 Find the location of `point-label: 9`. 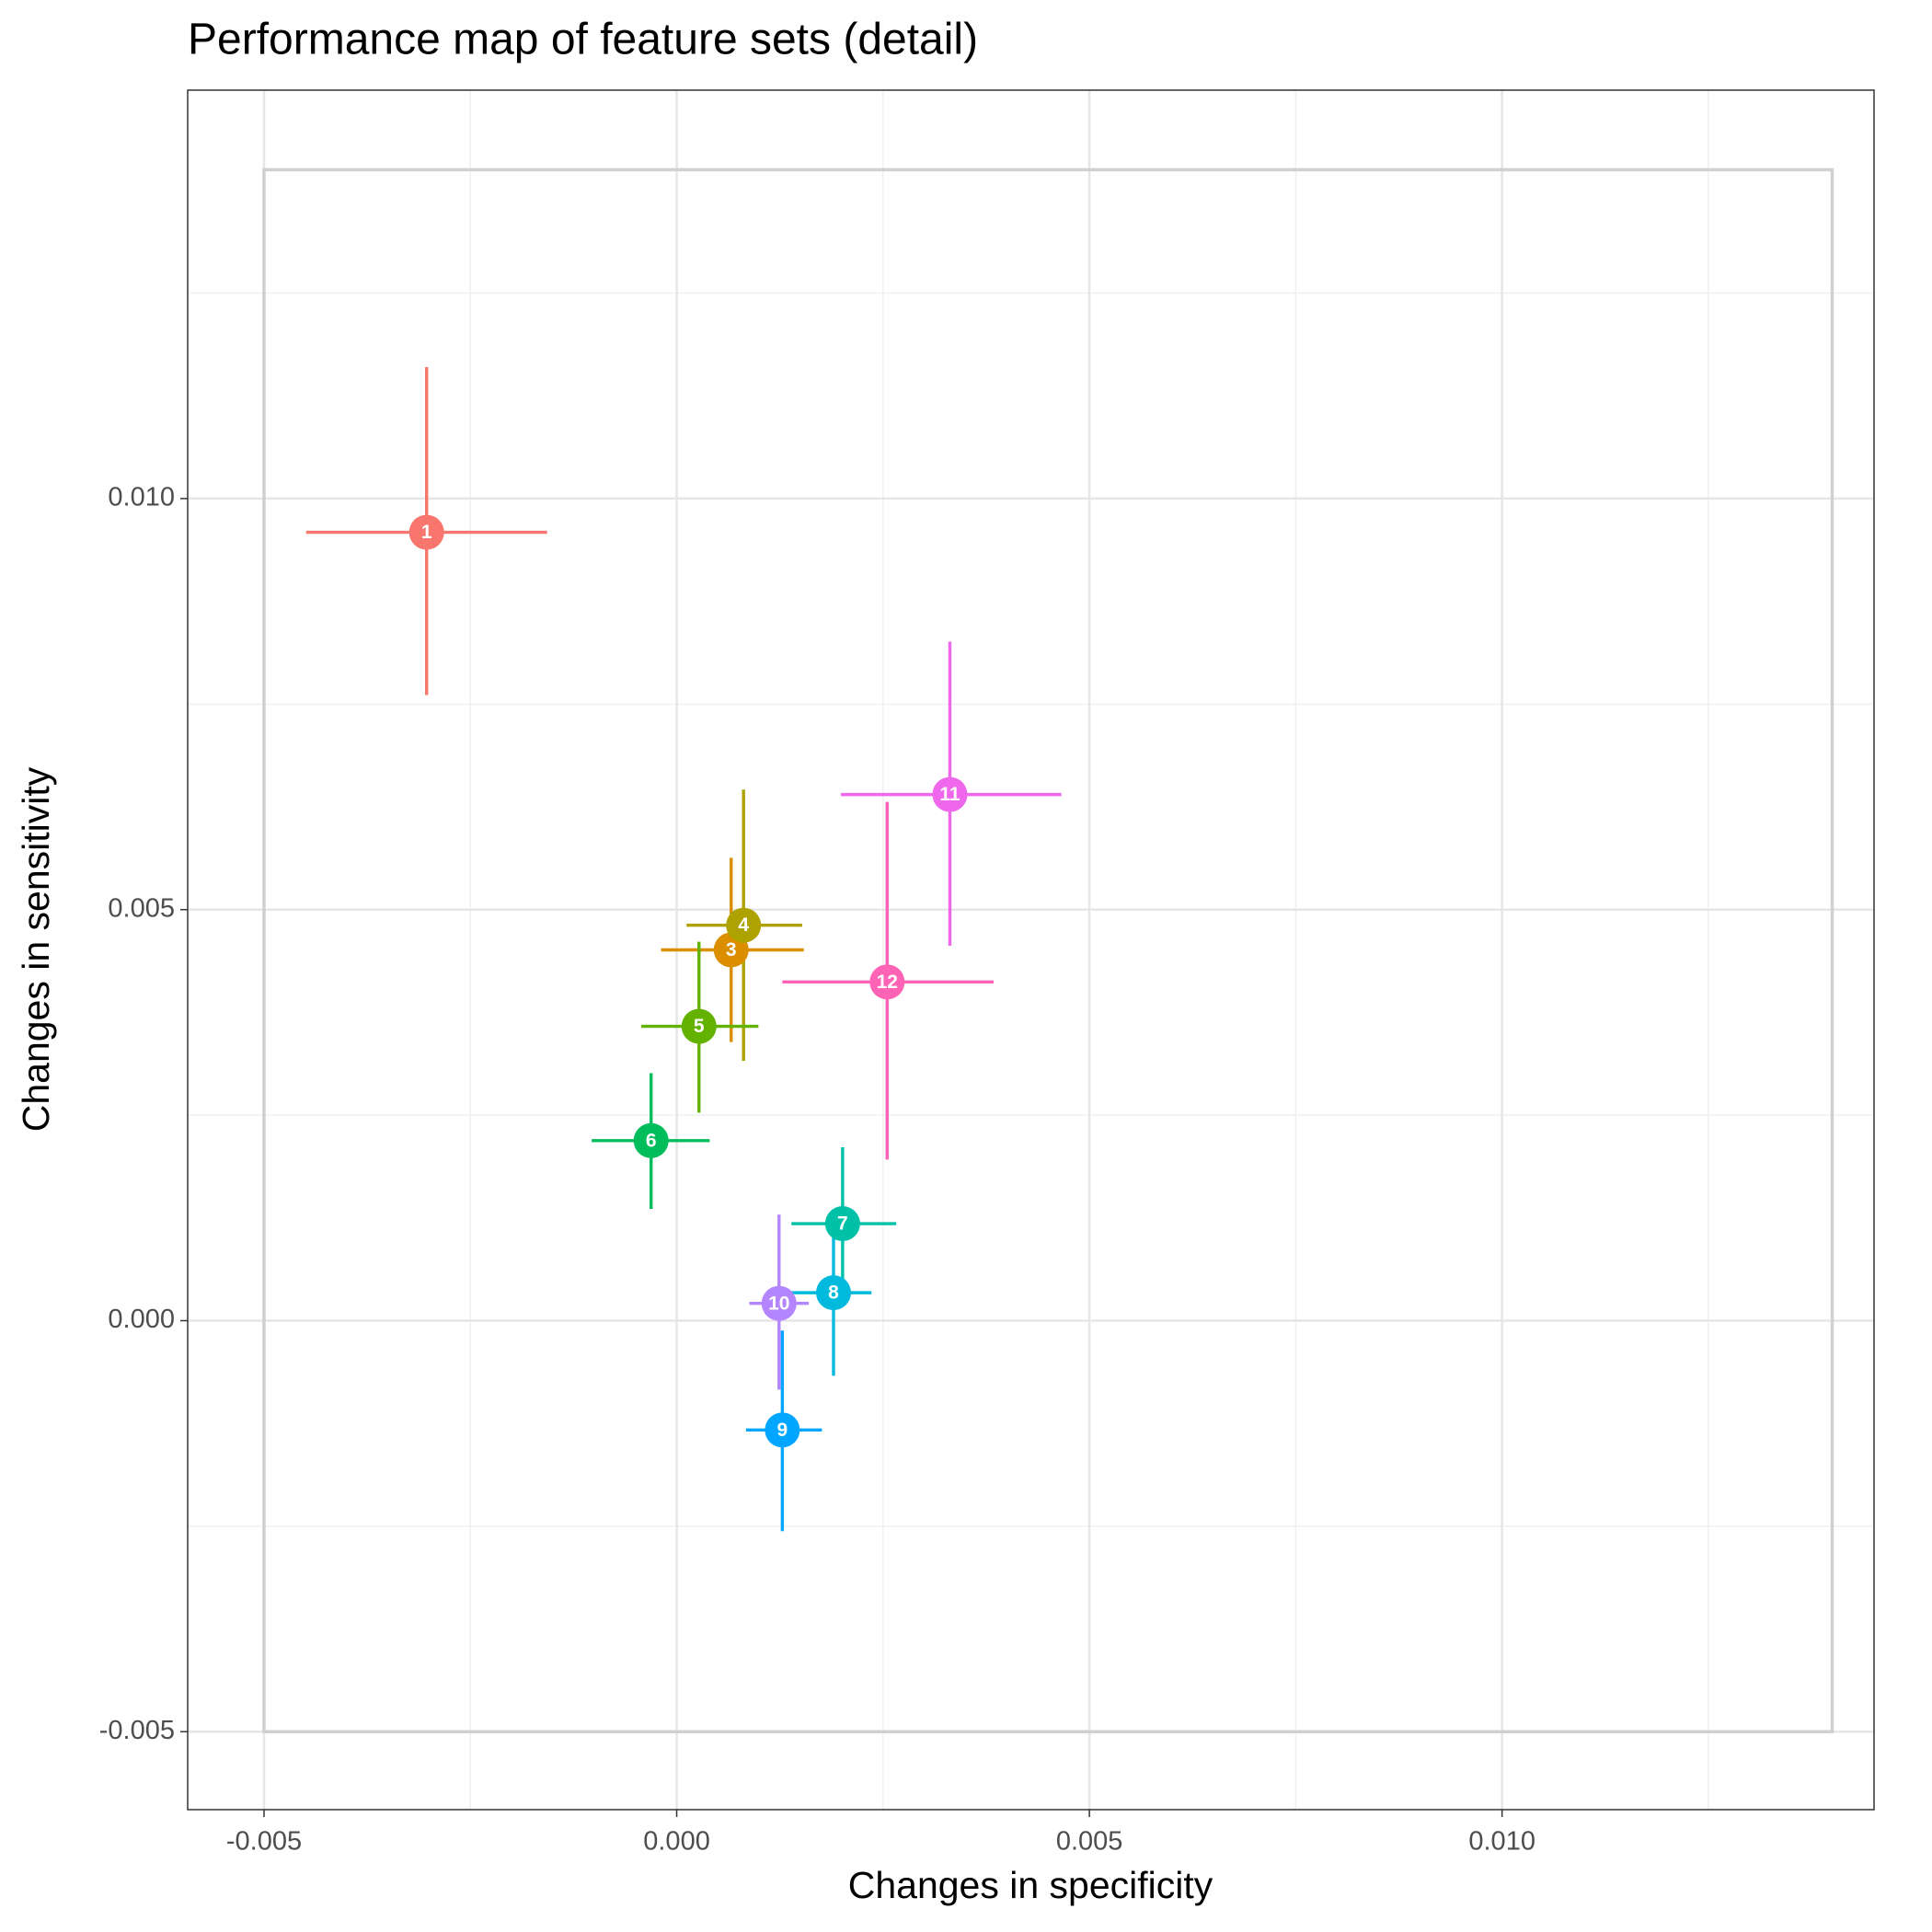

point-label: 9 is located at coordinates (782, 1430).